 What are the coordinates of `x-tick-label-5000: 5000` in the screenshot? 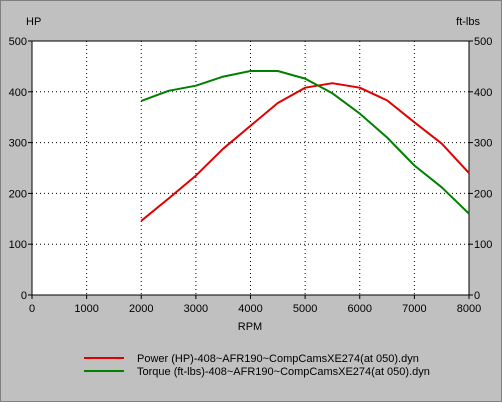 It's located at (305, 309).